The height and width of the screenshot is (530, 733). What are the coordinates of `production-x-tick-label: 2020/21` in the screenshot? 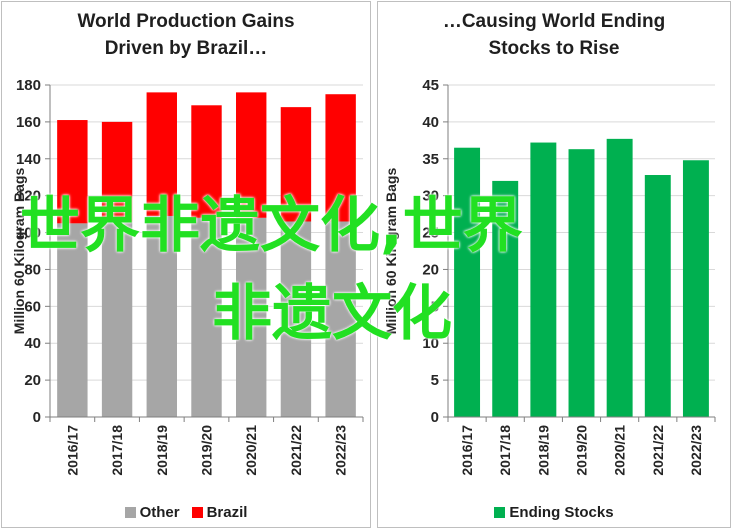 It's located at (251, 450).